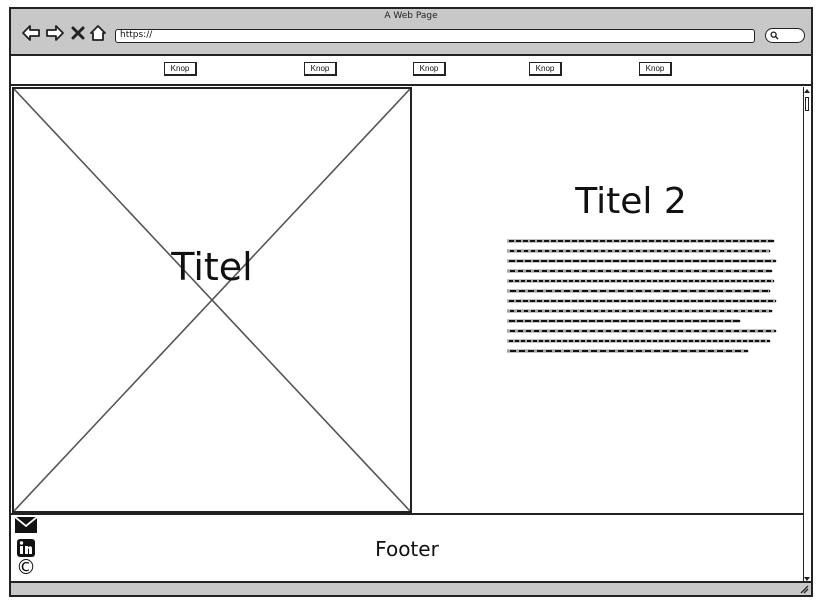  Describe the element at coordinates (807, 335) in the screenshot. I see `vertical-scrollbar` at that location.